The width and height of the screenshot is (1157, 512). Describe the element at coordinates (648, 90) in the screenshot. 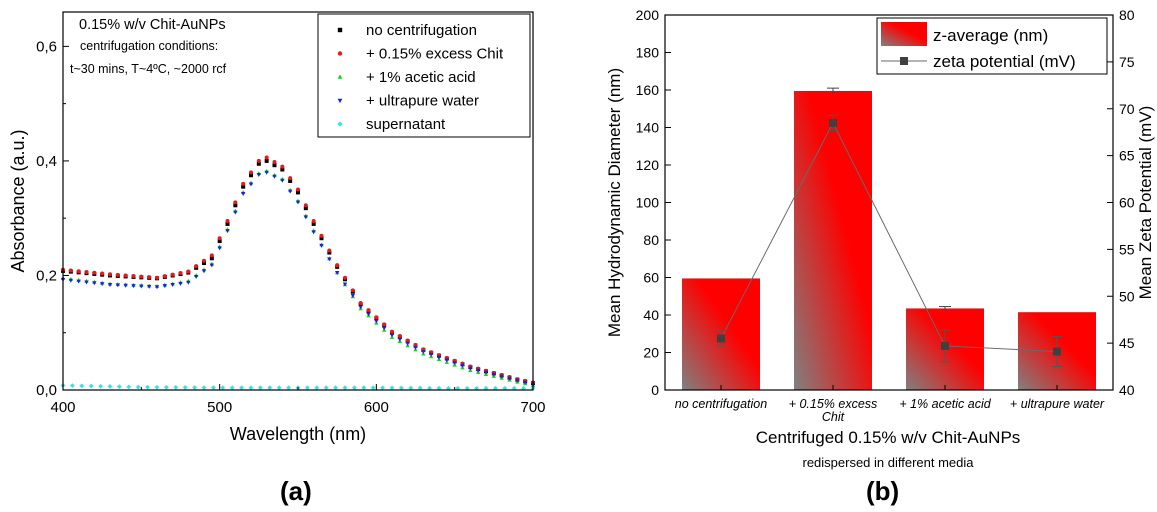

I see `chart-b-y-tick-label: 160` at that location.